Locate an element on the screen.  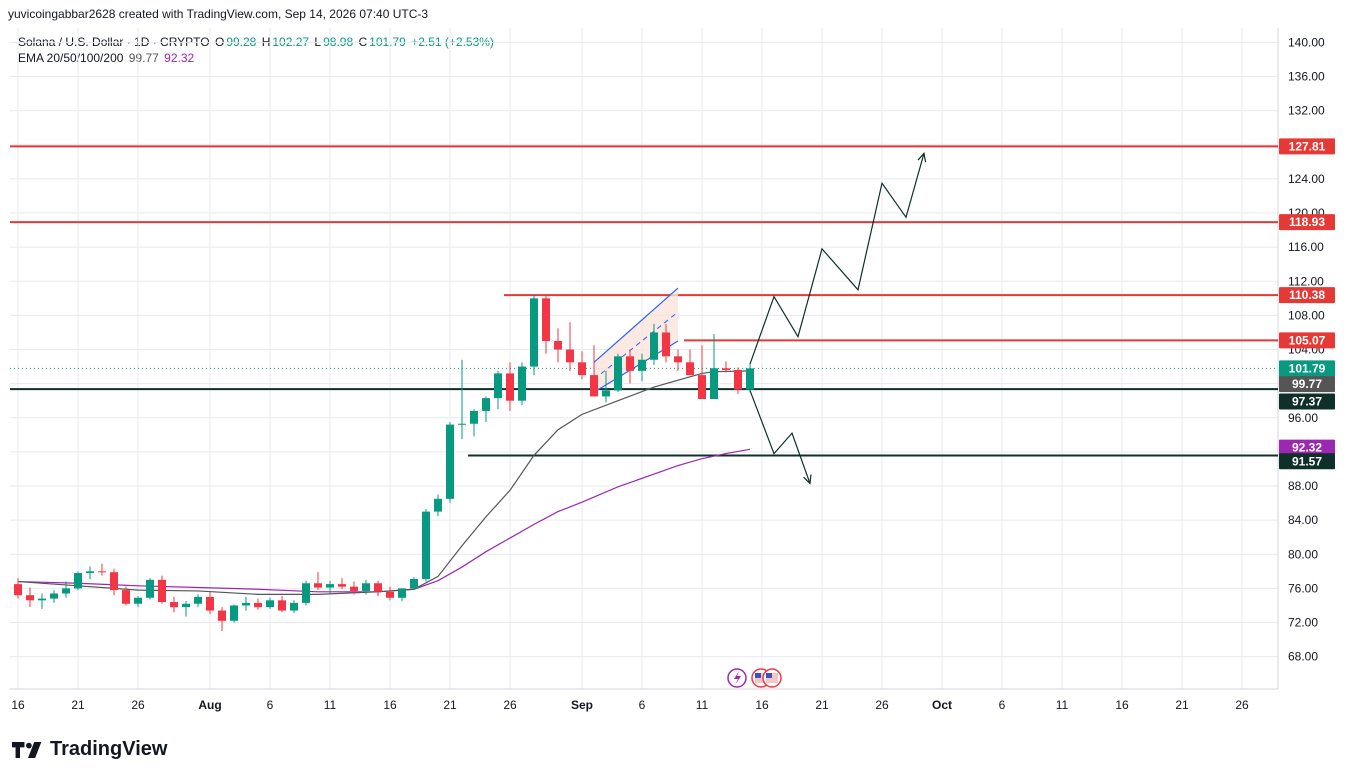
support-price-tag-lower-text: 91.57 is located at coordinates (1307, 461).